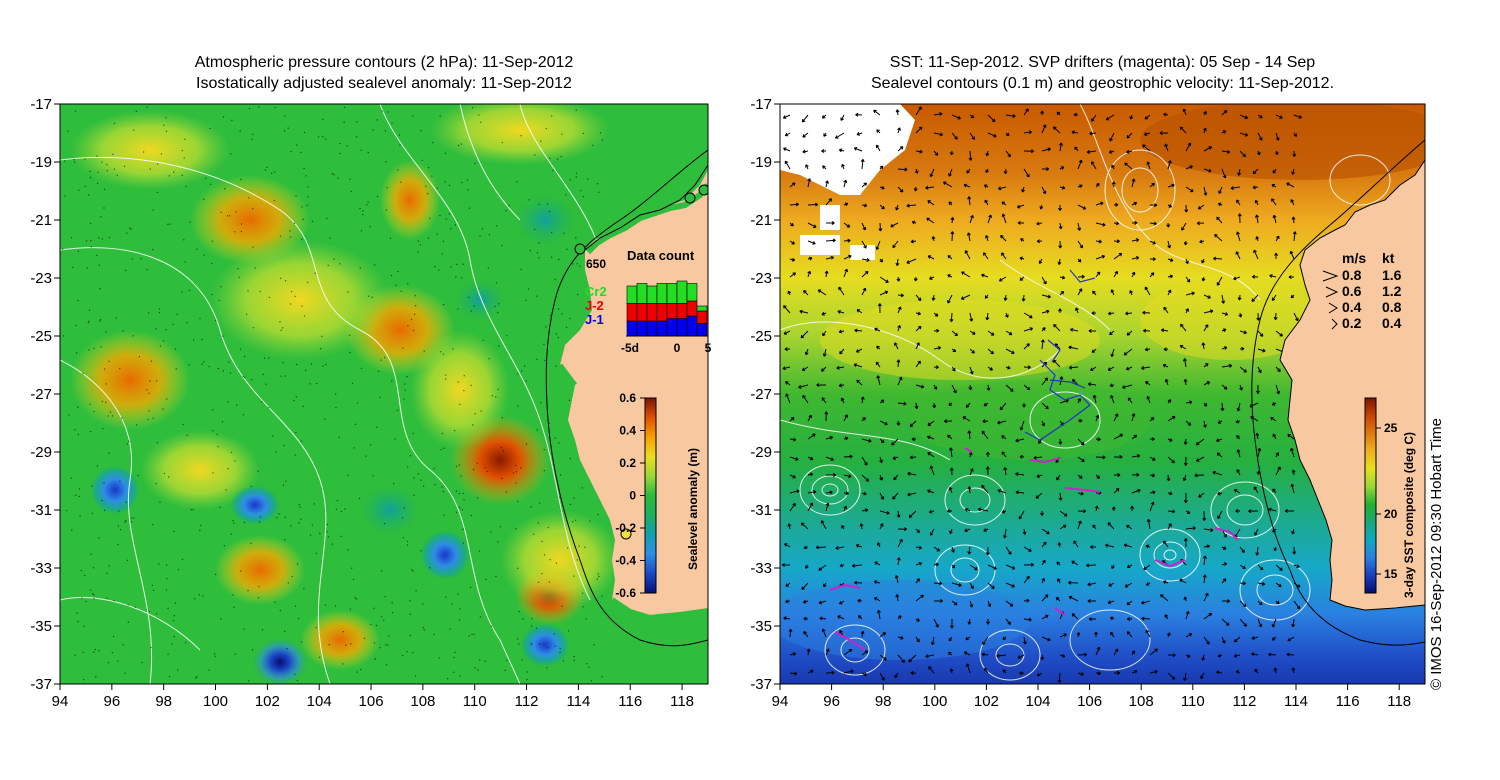 This screenshot has width=1500, height=780. What do you see at coordinates (677, 348) in the screenshot?
I see `data-count-xtick: 0` at bounding box center [677, 348].